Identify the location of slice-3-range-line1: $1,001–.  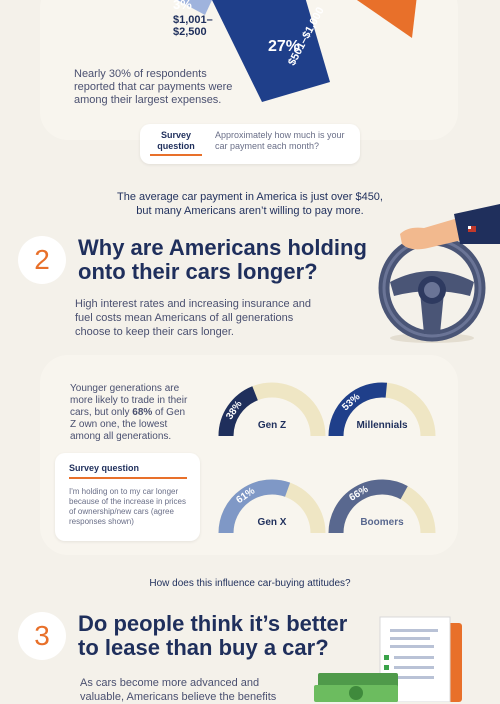
(193, 20).